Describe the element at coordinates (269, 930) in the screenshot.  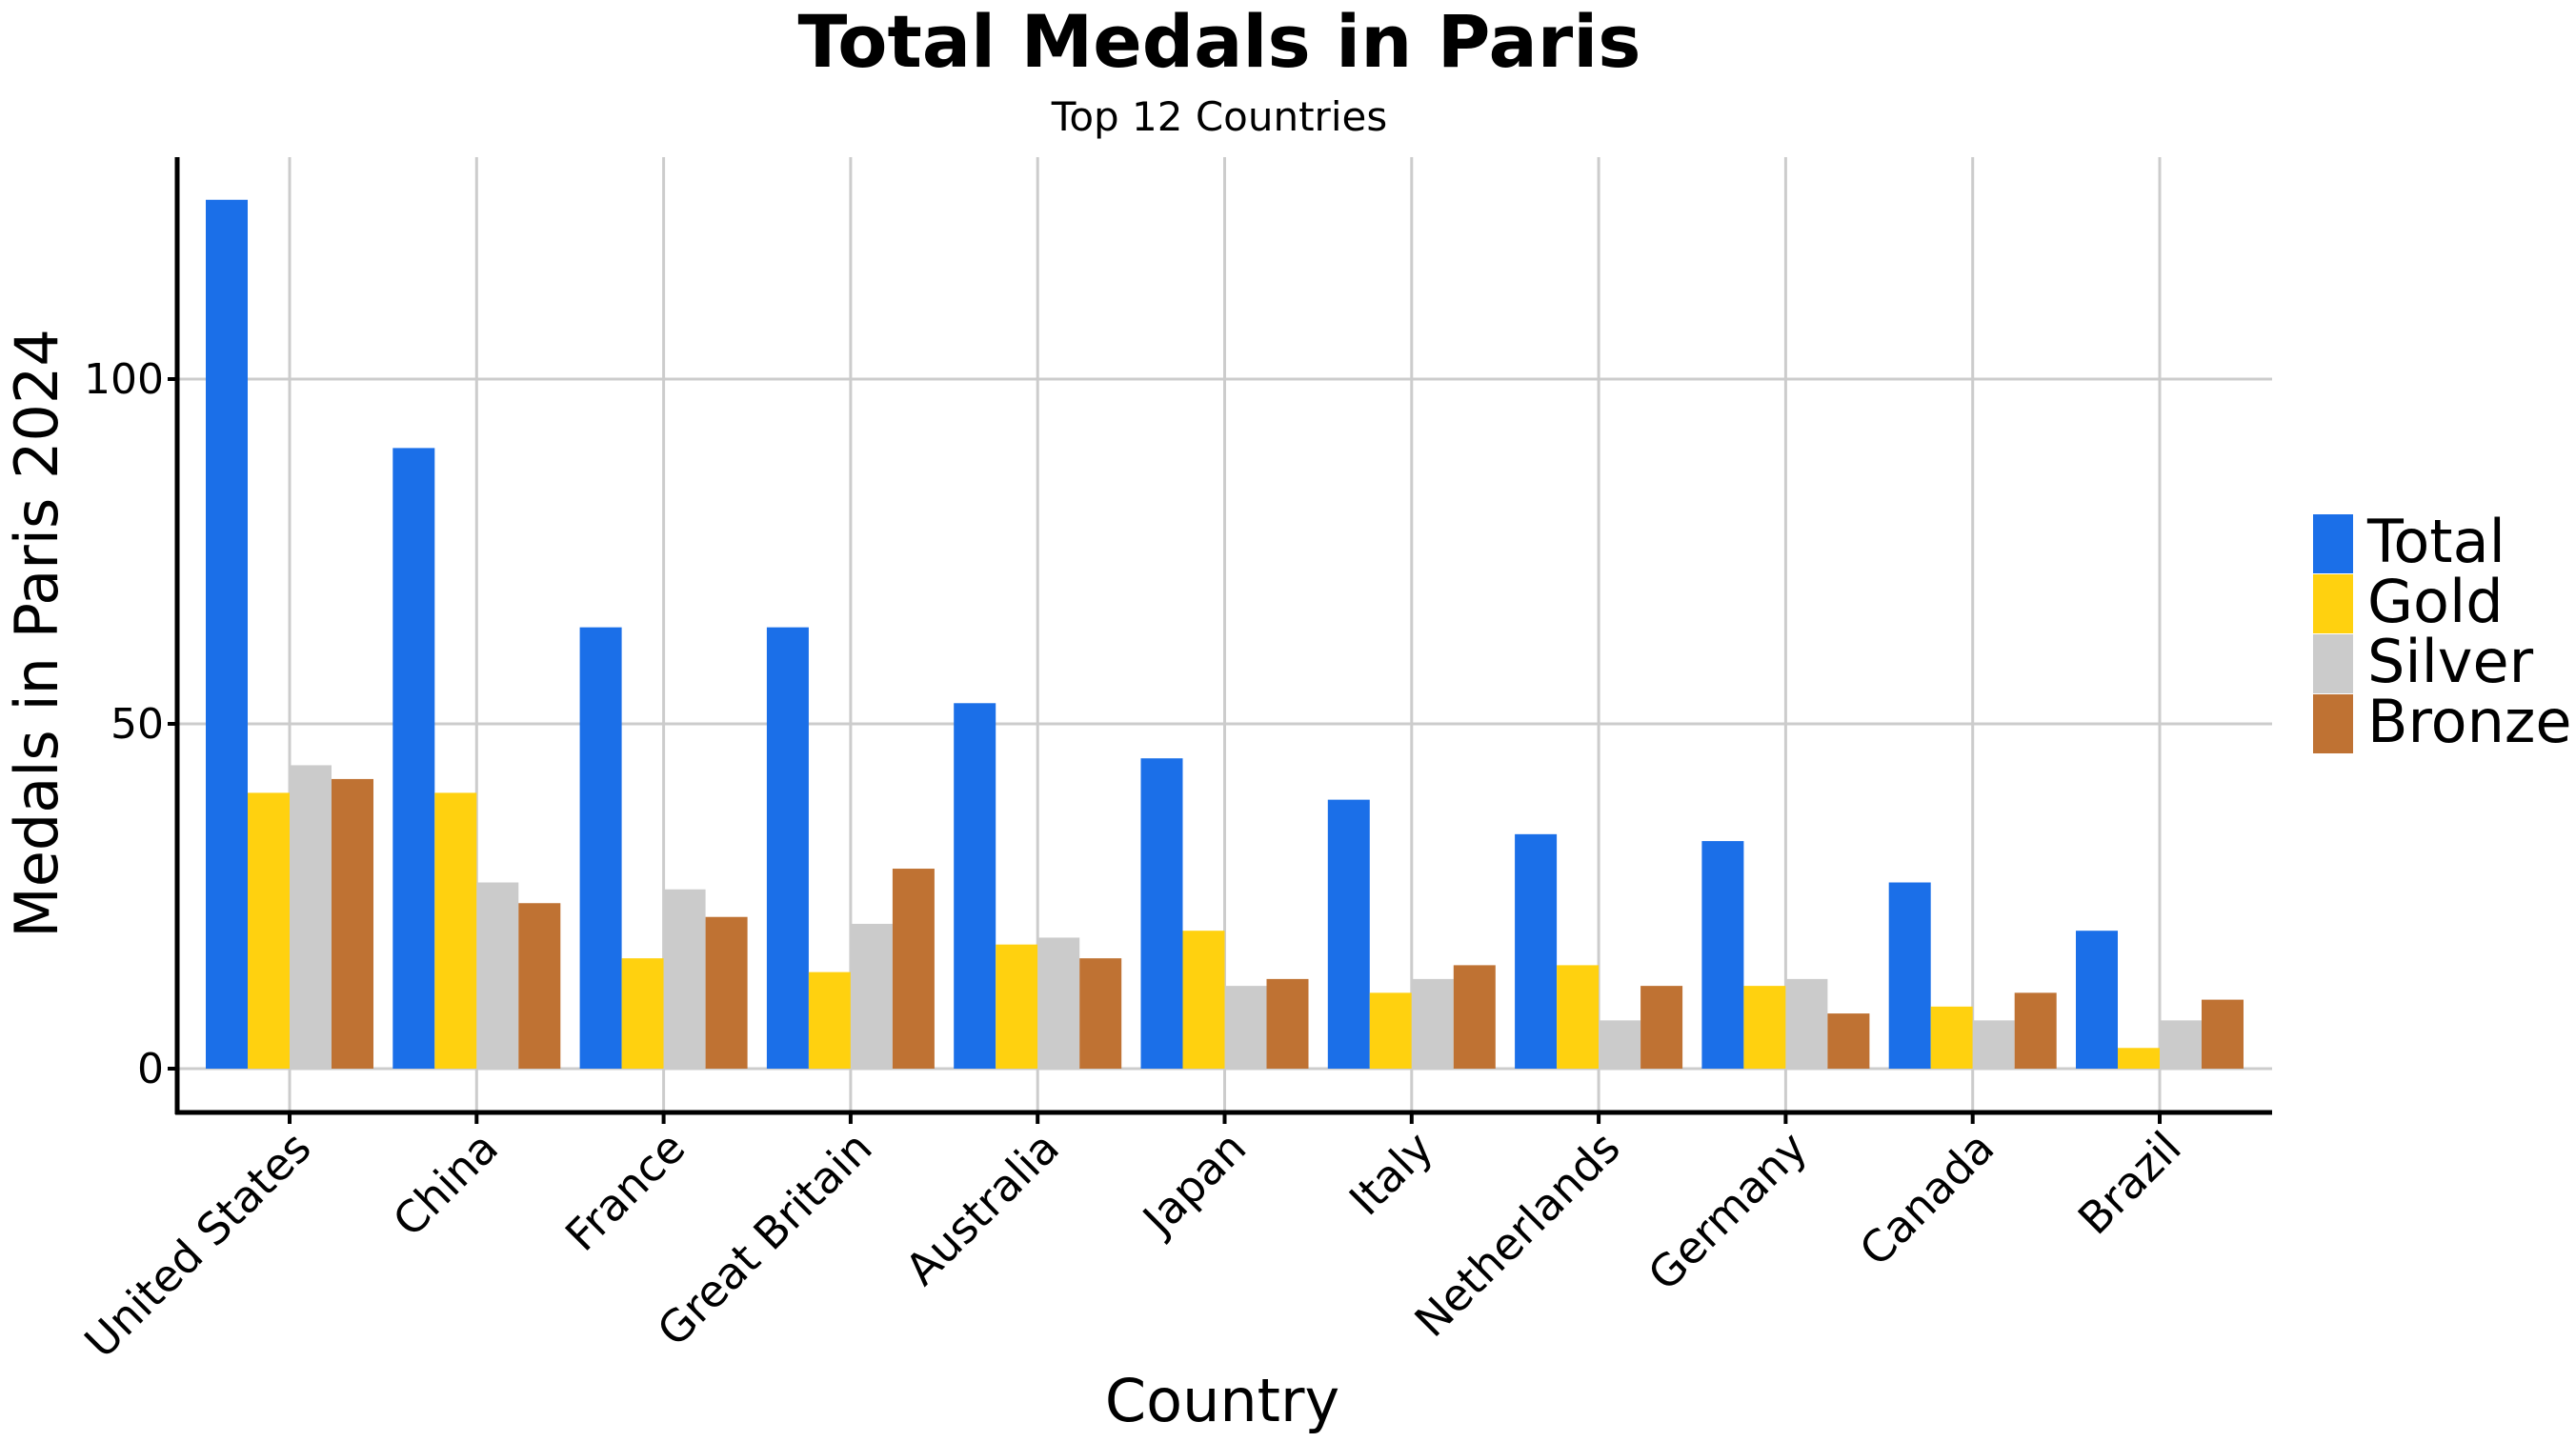
I see `bar-gold-united-states` at that location.